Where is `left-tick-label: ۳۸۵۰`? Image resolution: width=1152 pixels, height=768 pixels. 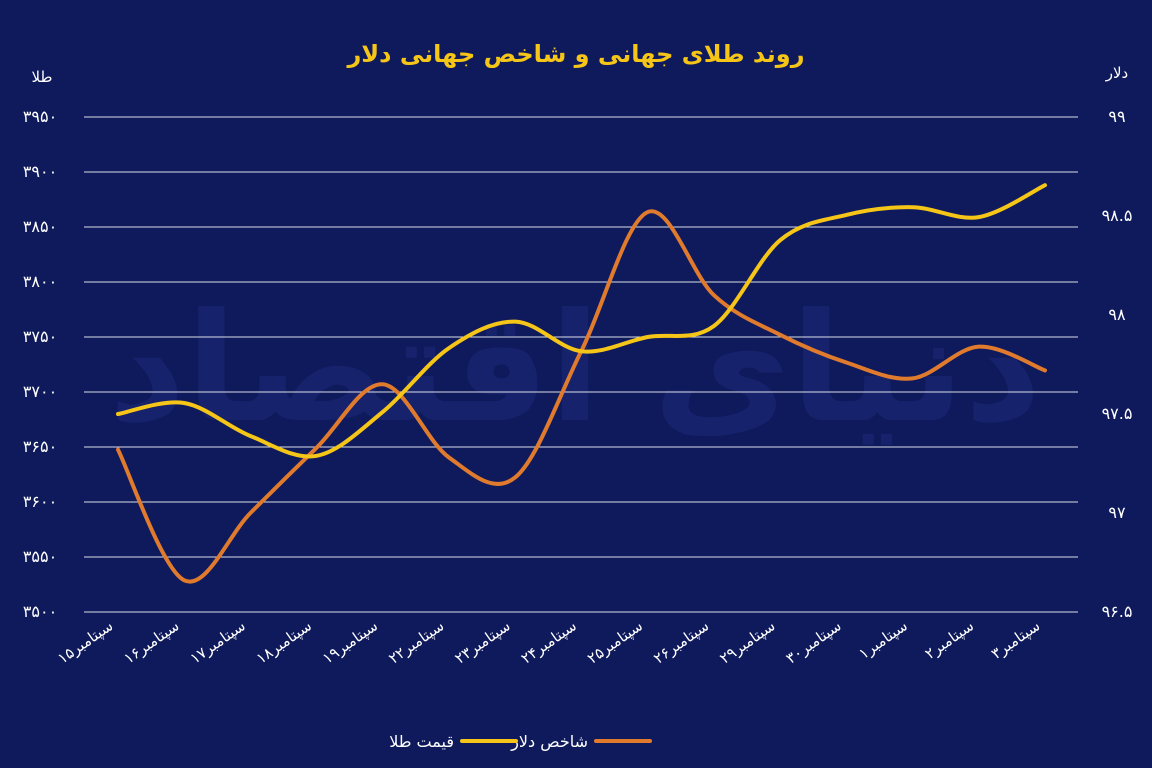 left-tick-label: ۳۸۵۰ is located at coordinates (40, 226).